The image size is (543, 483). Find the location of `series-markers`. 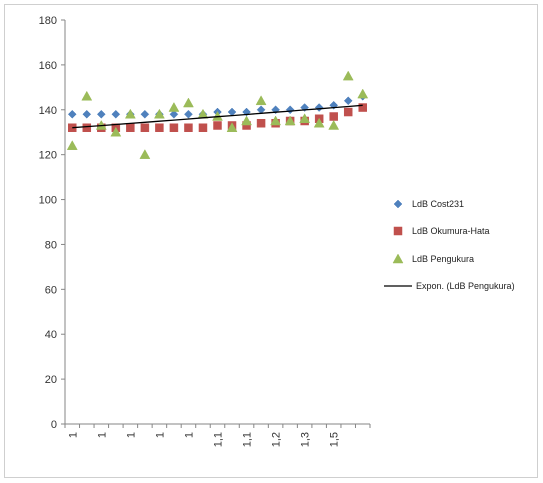

series-markers is located at coordinates (217, 114).